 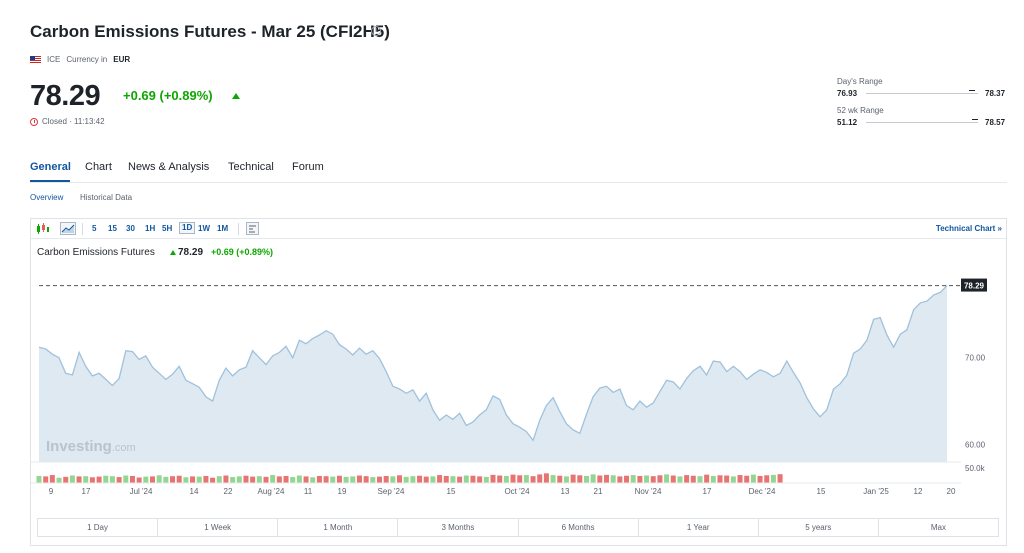 What do you see at coordinates (995, 93) in the screenshot?
I see `day-range-high: 78.37` at bounding box center [995, 93].